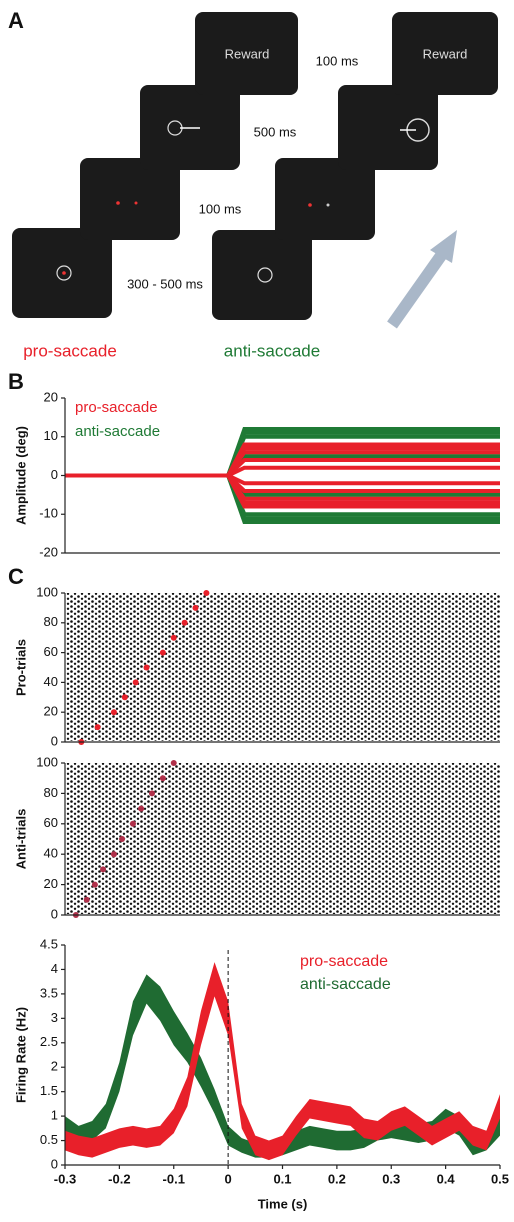 The image size is (514, 1222). Describe the element at coordinates (165, 283) in the screenshot. I see `delay-label: 300 - 500 ms` at that location.